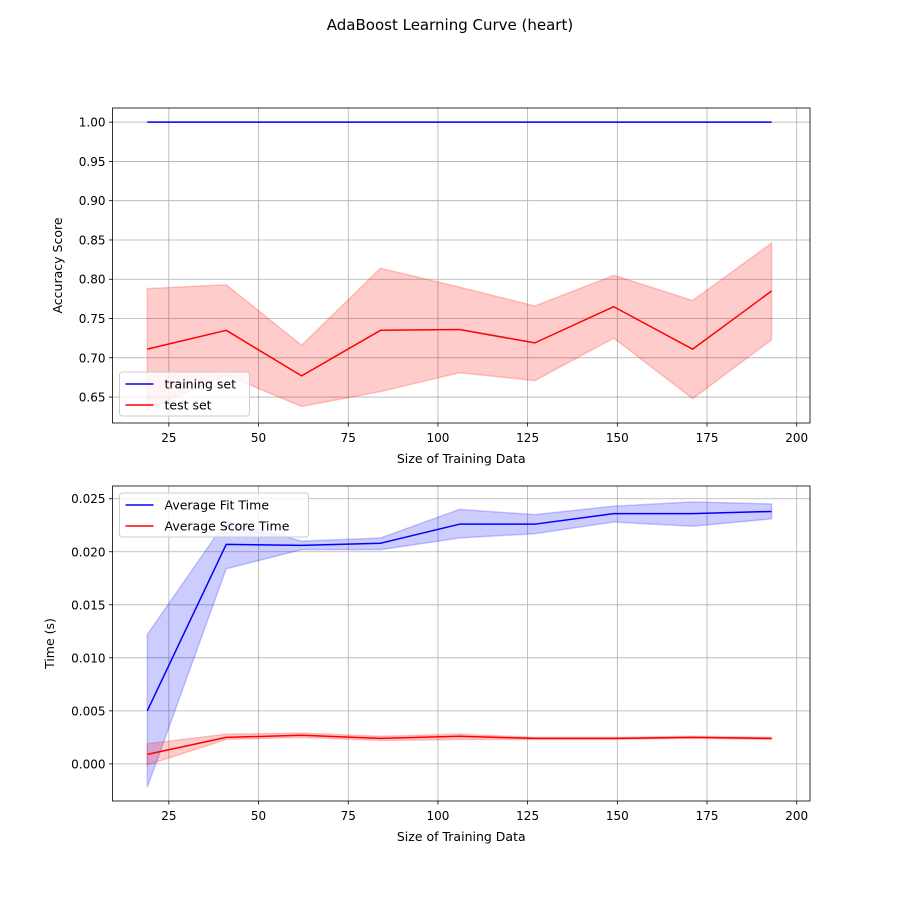  I want to click on legend-label: Average Fit Time, so click(217, 505).